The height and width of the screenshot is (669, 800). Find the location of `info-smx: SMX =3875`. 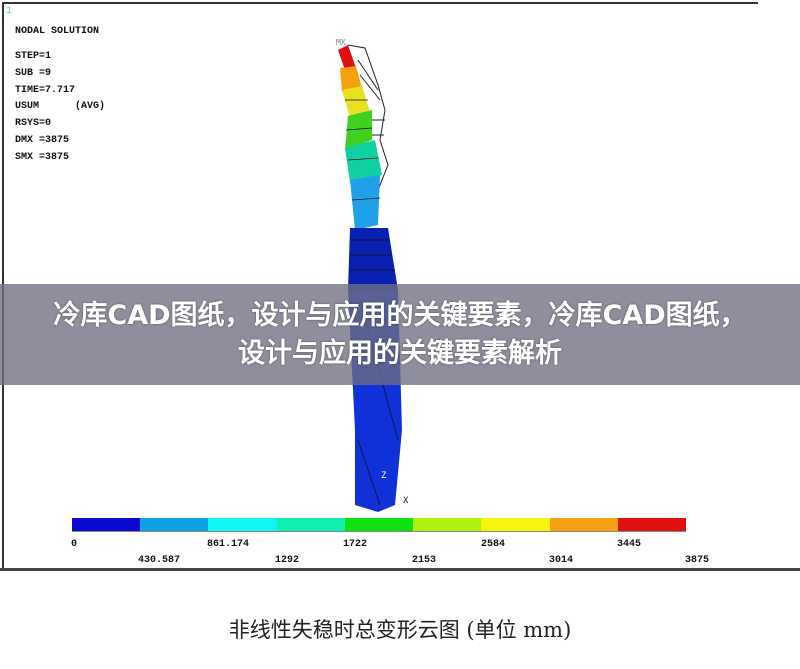

info-smx: SMX =3875 is located at coordinates (42, 157).